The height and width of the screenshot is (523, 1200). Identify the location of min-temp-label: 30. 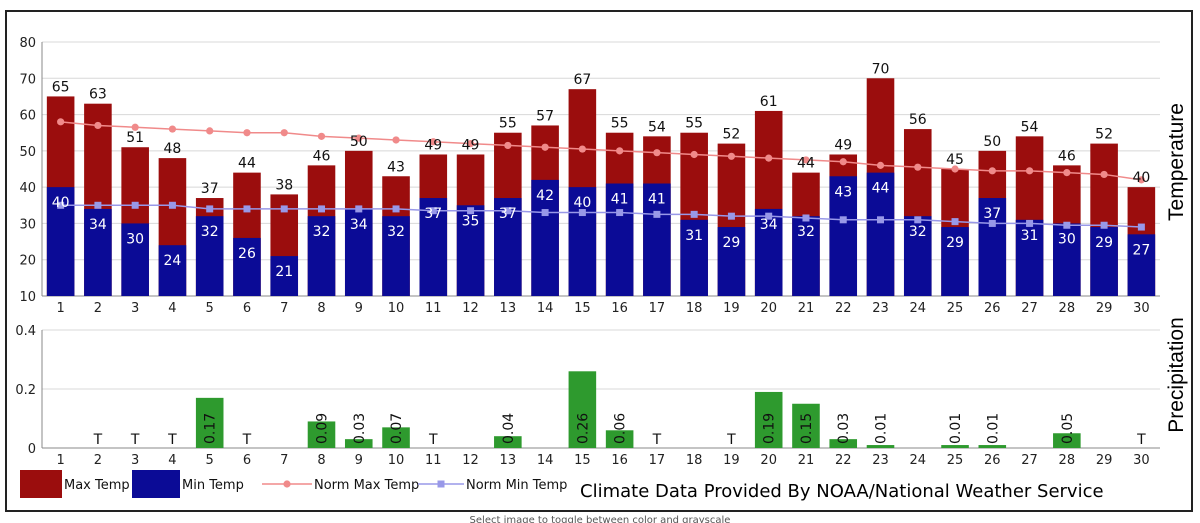
(1067, 239).